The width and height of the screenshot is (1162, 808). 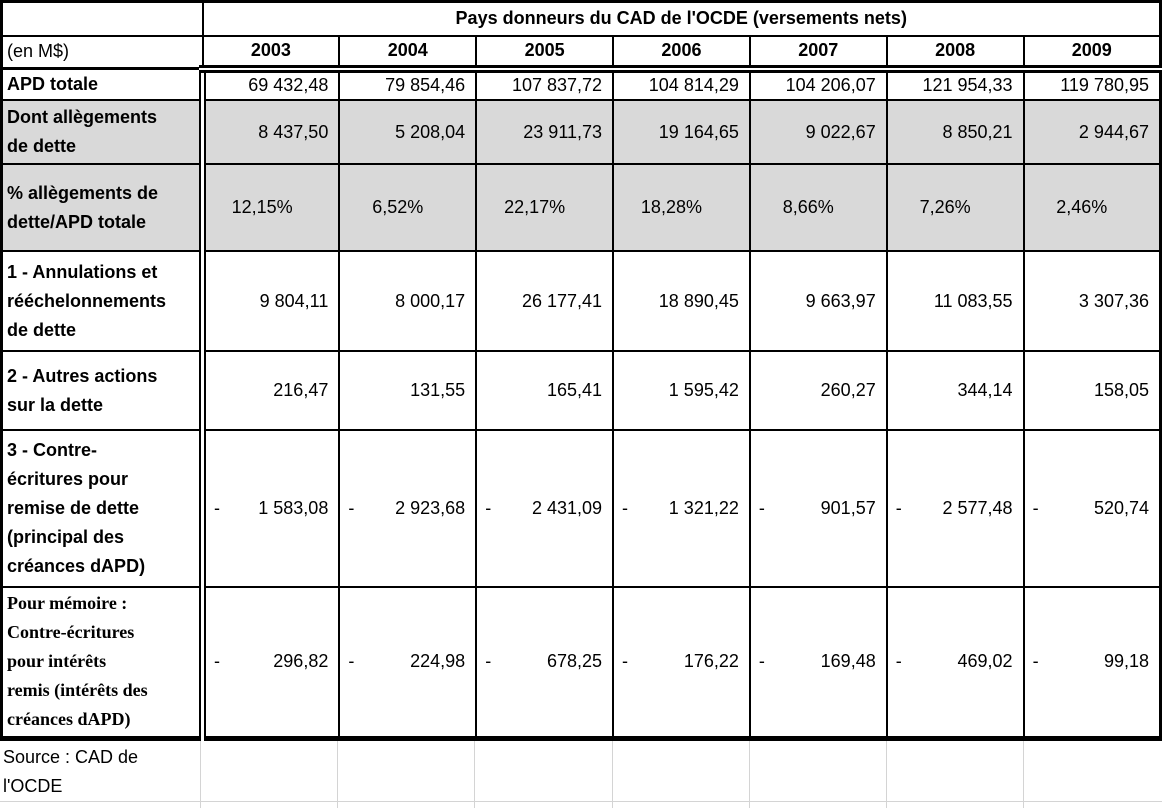 What do you see at coordinates (545, 508) in the screenshot?
I see `negative-value-cell: -2 431,09` at bounding box center [545, 508].